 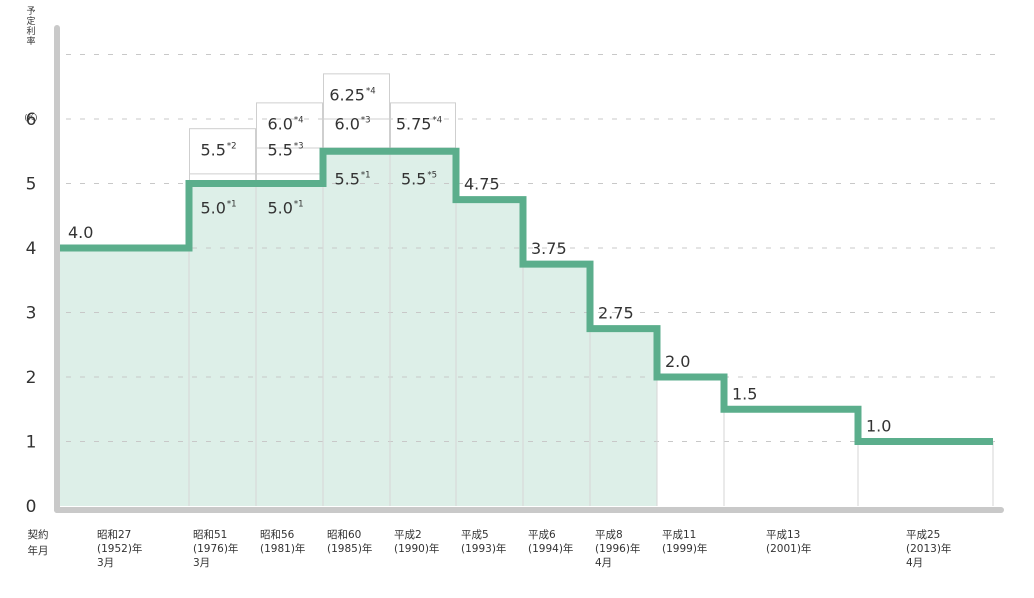 I want to click on note-value: 6.25*4, so click(x=352, y=94).